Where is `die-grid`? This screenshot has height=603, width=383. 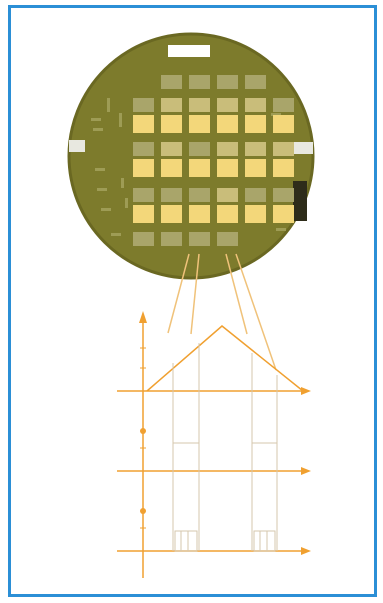 die-grid is located at coordinates (213, 160).